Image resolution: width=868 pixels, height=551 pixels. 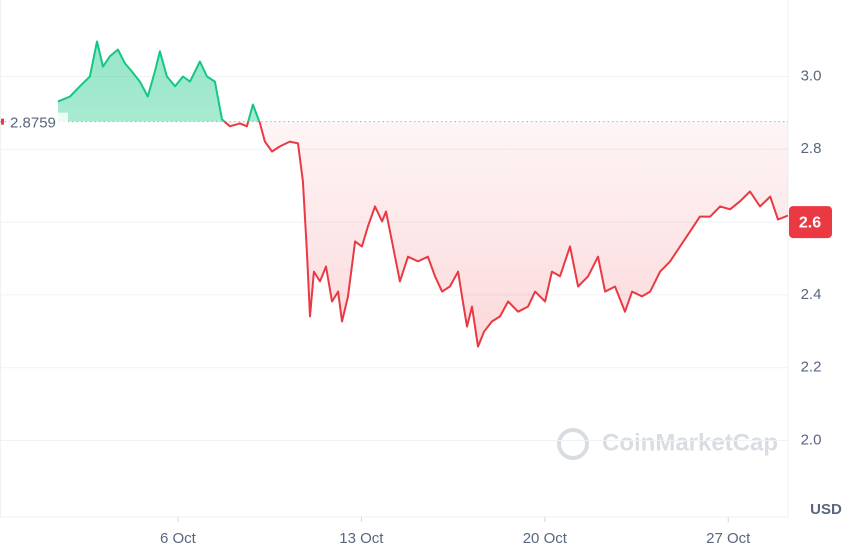 I want to click on y-tick-label: 3.0, so click(x=811, y=75).